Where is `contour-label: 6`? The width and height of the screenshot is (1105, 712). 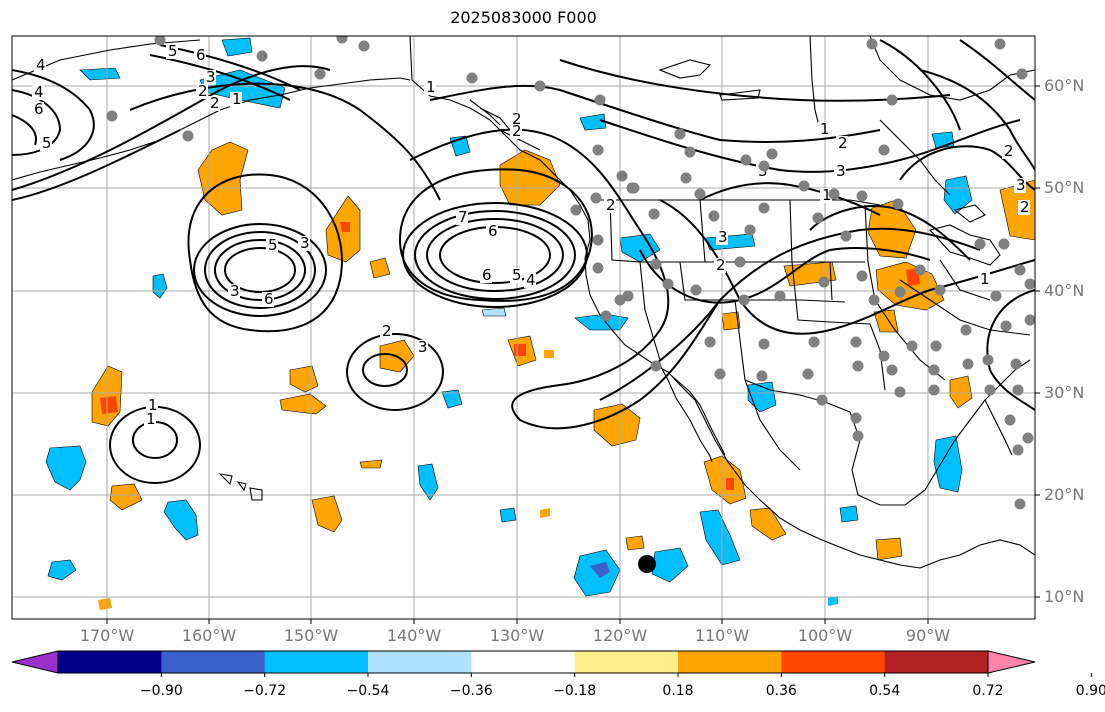
contour-label: 6 is located at coordinates (201, 55).